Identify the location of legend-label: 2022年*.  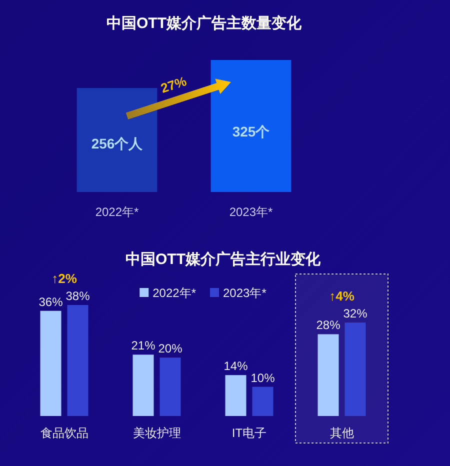
(174, 293).